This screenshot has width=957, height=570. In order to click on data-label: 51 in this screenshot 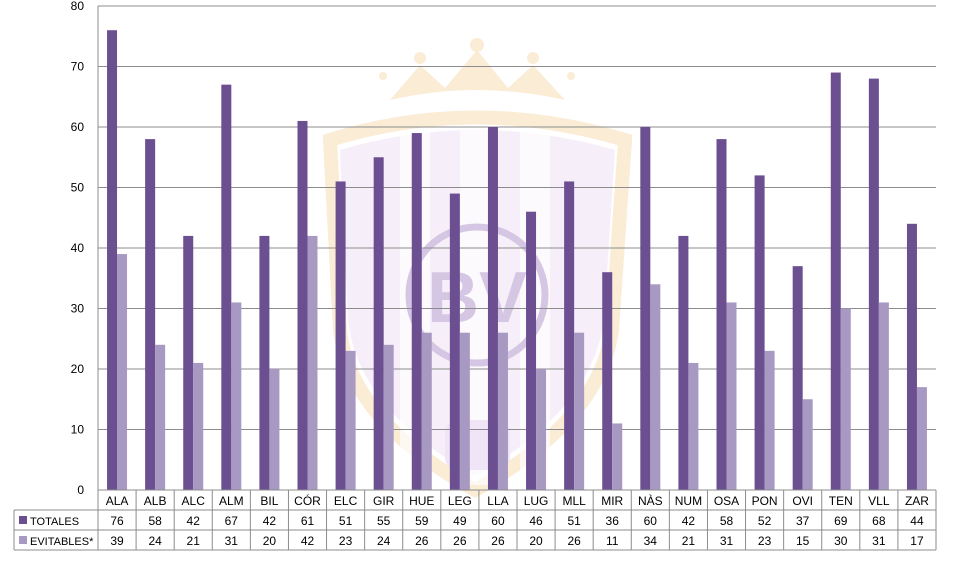, I will do `click(346, 521)`.